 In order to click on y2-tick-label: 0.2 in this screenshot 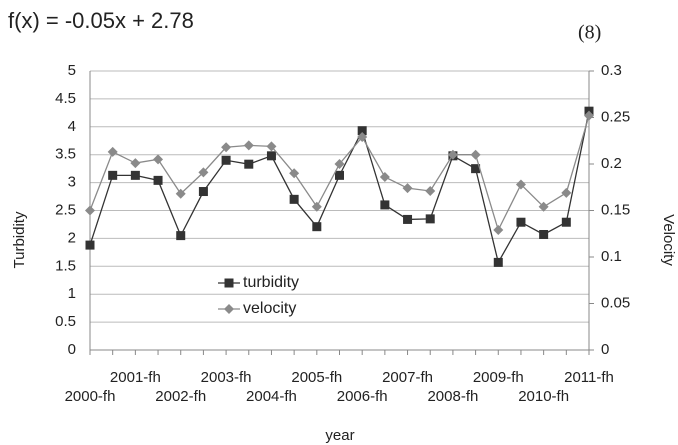, I will do `click(611, 163)`.